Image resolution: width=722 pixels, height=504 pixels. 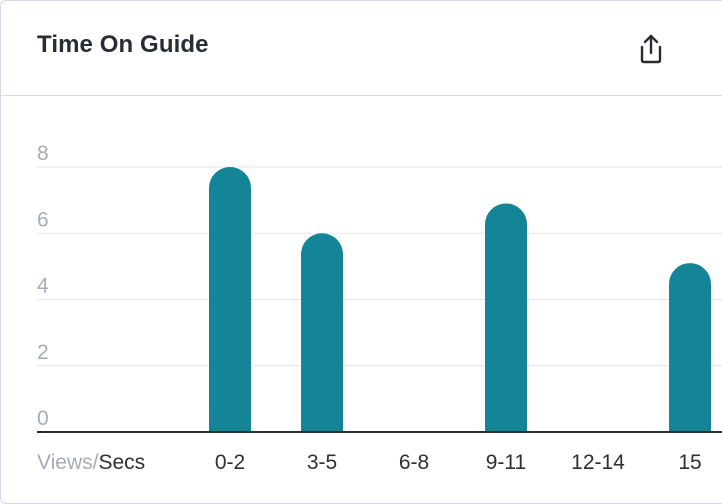 What do you see at coordinates (43, 219) in the screenshot?
I see `y-tick-label: 6` at bounding box center [43, 219].